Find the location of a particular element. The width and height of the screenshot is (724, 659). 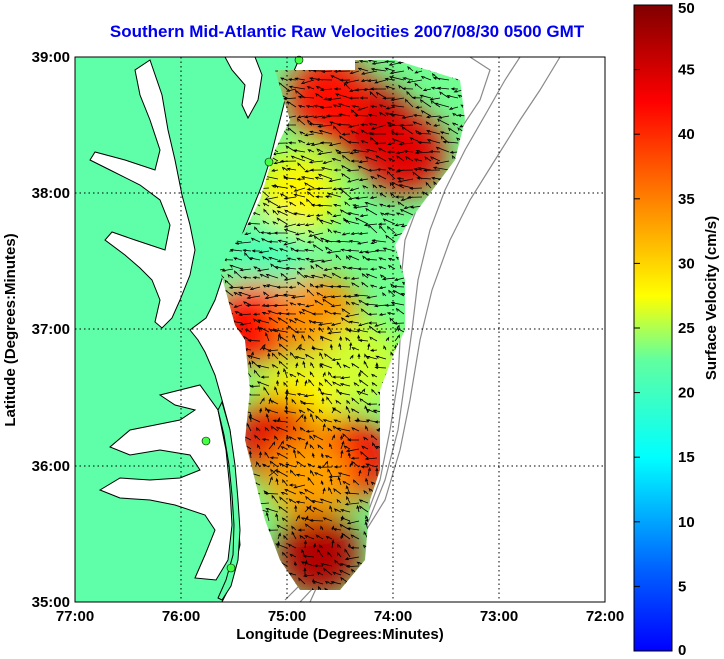

colorbar-tick-label: 5 is located at coordinates (682, 586).